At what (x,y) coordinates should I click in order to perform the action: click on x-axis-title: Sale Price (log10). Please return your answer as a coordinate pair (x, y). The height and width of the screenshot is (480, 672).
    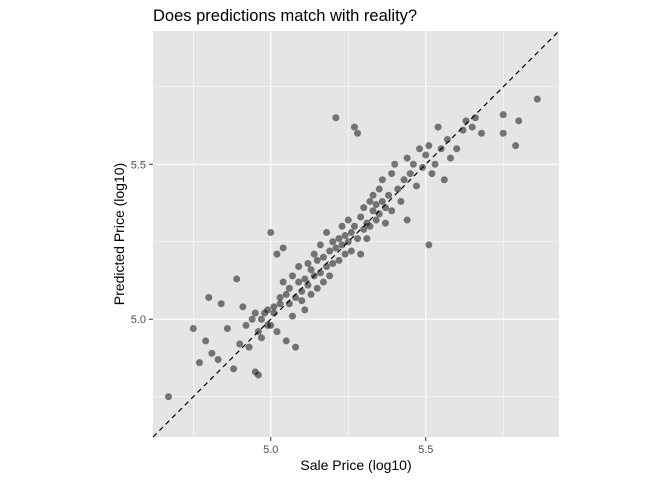
    Looking at the image, I should click on (355, 465).